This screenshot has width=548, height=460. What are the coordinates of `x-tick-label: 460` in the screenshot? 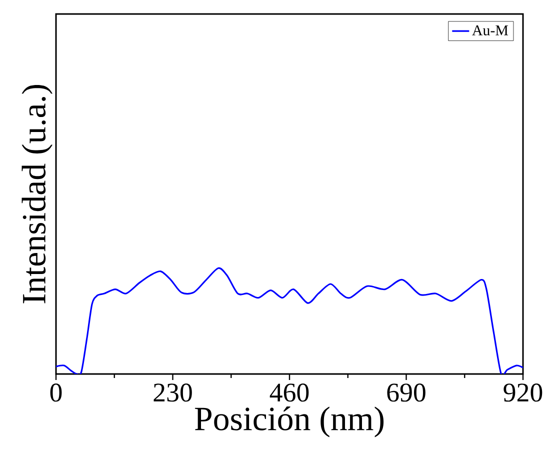 It's located at (289, 393).